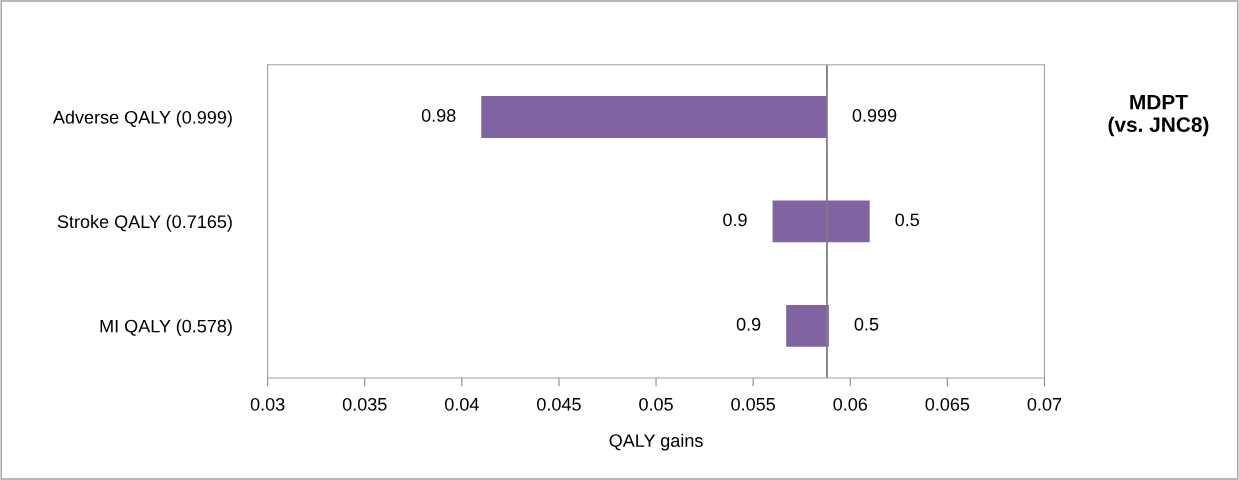 Image resolution: width=1239 pixels, height=480 pixels. What do you see at coordinates (1044, 404) in the screenshot?
I see `x-tick-label: 0.07` at bounding box center [1044, 404].